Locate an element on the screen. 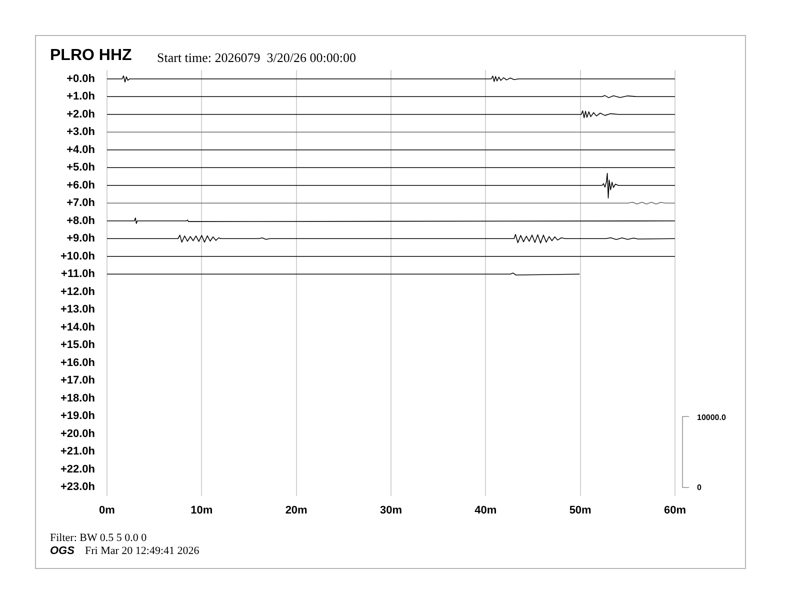  y-tick-label: +18.0h is located at coordinates (78, 398).